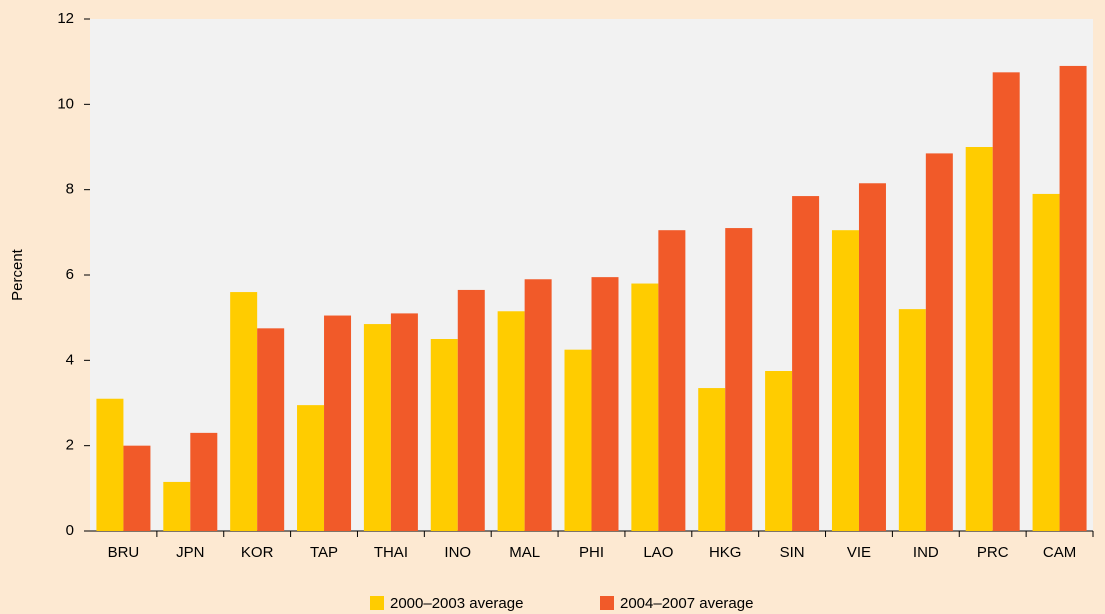  I want to click on x-tick-label: MAL, so click(524, 552).